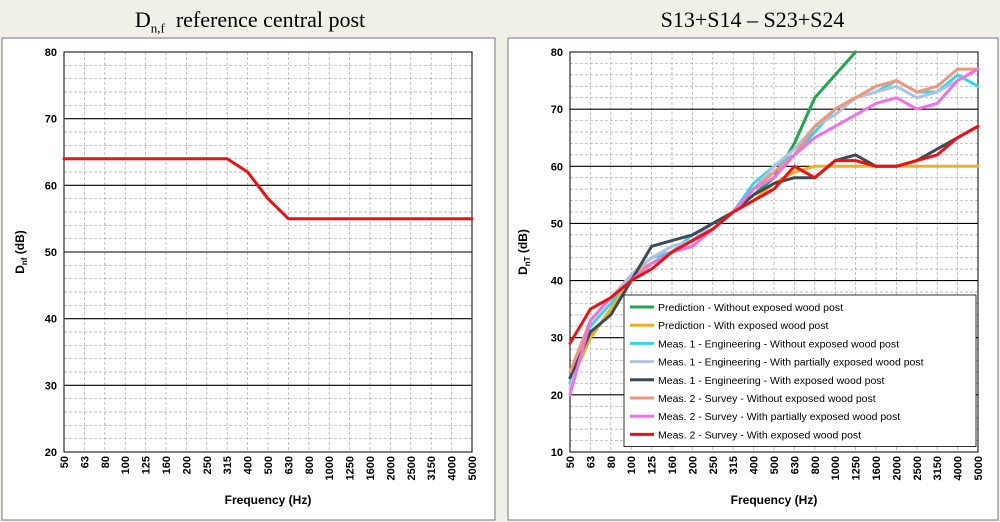 The image size is (1000, 522). What do you see at coordinates (391, 468) in the screenshot?
I see `left-x-tick-label: 2000` at bounding box center [391, 468].